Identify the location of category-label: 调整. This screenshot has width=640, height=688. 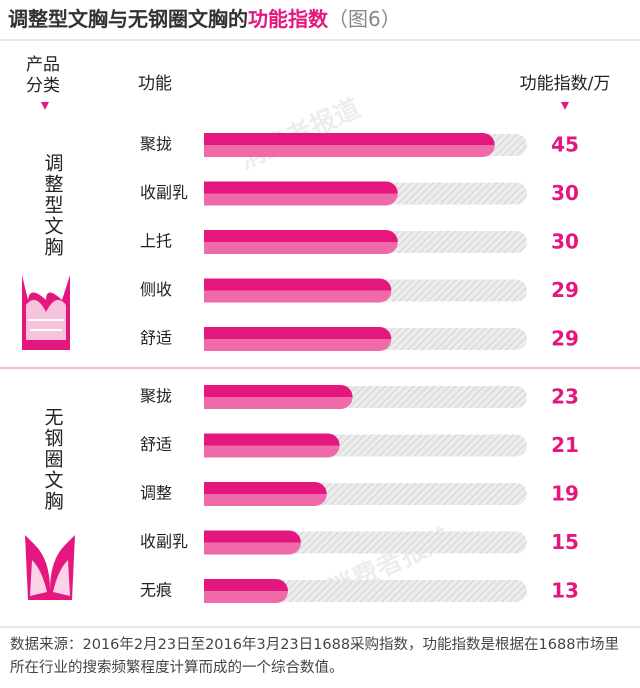
(156, 493).